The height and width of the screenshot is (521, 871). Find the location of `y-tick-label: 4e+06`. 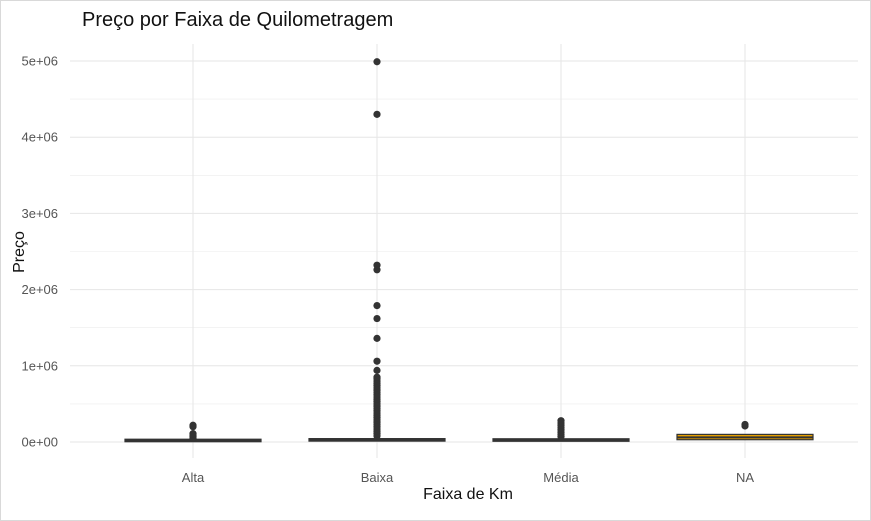

y-tick-label: 4e+06 is located at coordinates (39, 137).